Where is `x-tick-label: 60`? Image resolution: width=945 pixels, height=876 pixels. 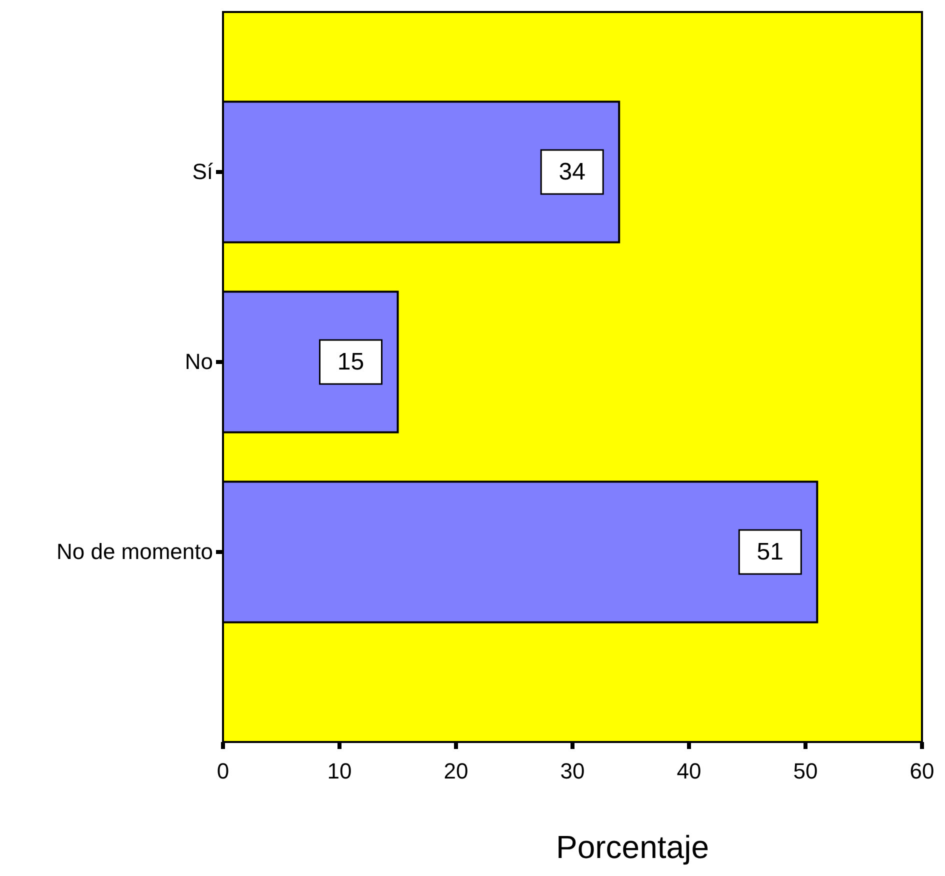 x-tick-label: 60 is located at coordinates (922, 771).